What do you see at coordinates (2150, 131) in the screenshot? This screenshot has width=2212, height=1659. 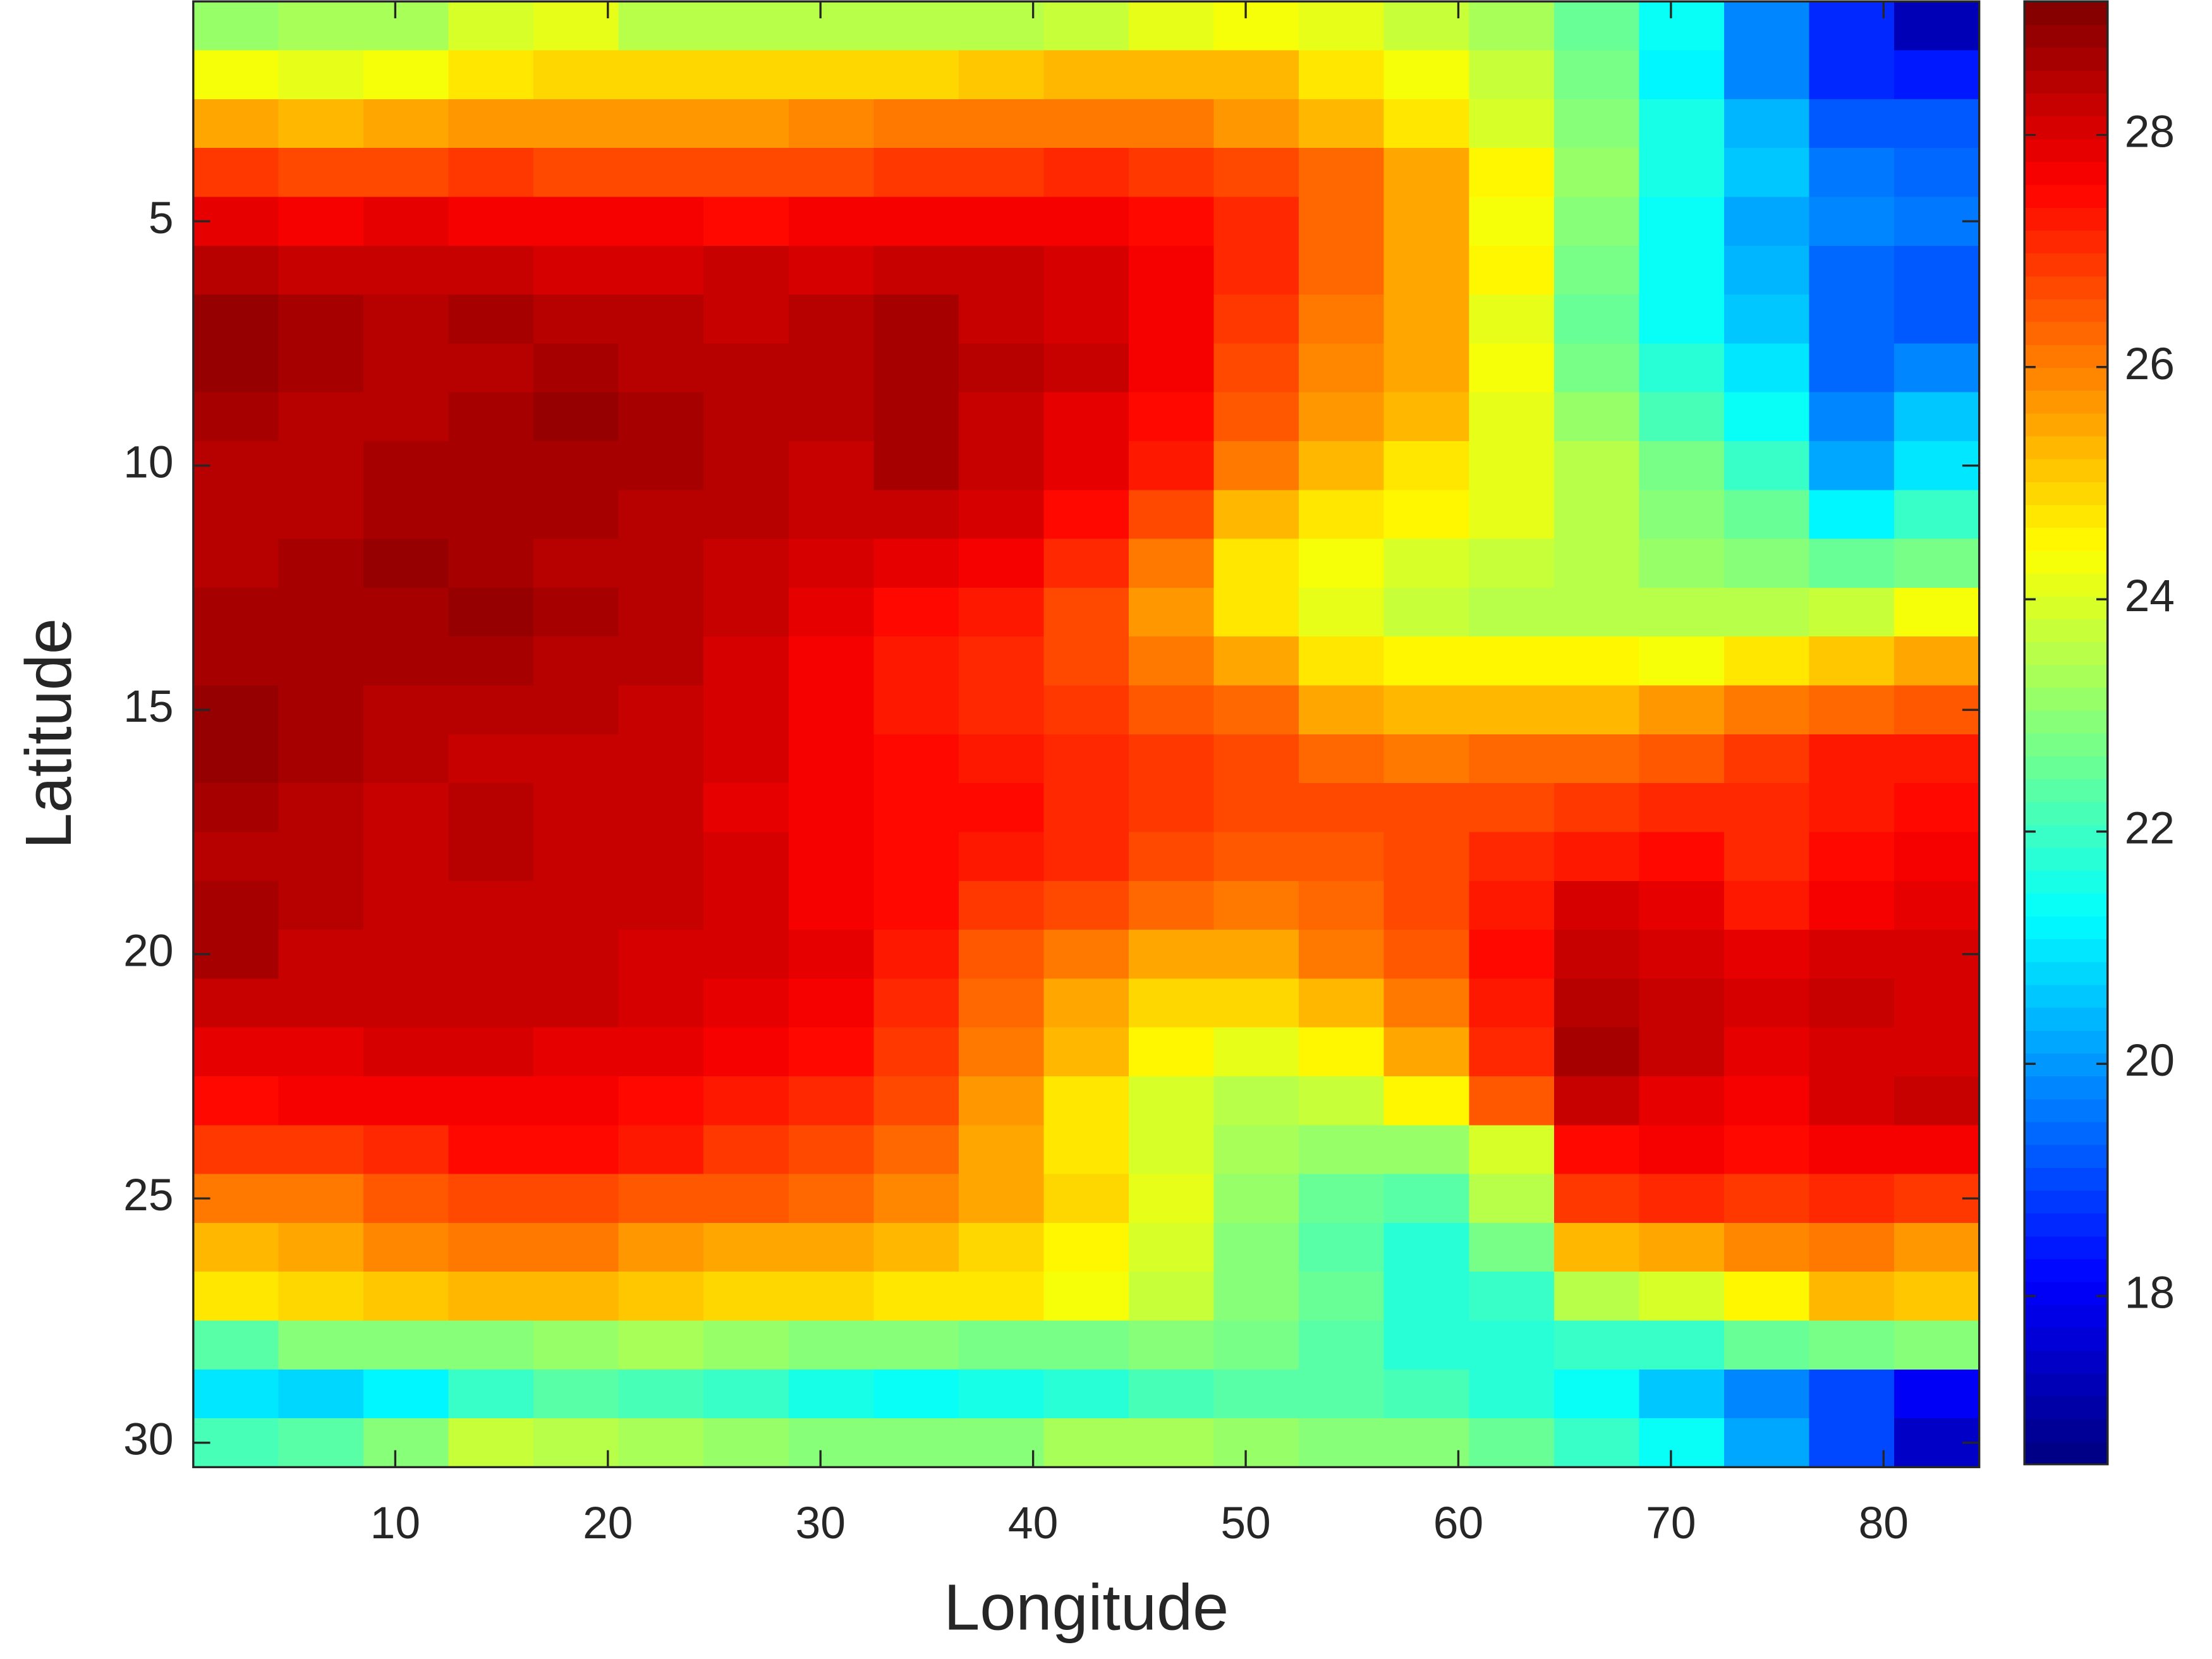 I see `colorbar-tick-label: 28` at bounding box center [2150, 131].